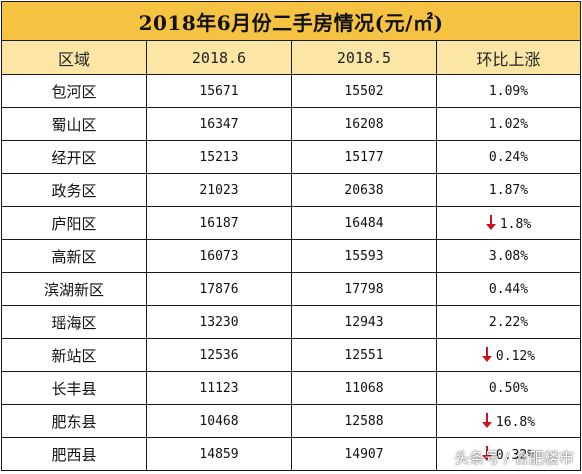  What do you see at coordinates (508, 57) in the screenshot?
I see `column-header-change: 环比上涨` at bounding box center [508, 57].